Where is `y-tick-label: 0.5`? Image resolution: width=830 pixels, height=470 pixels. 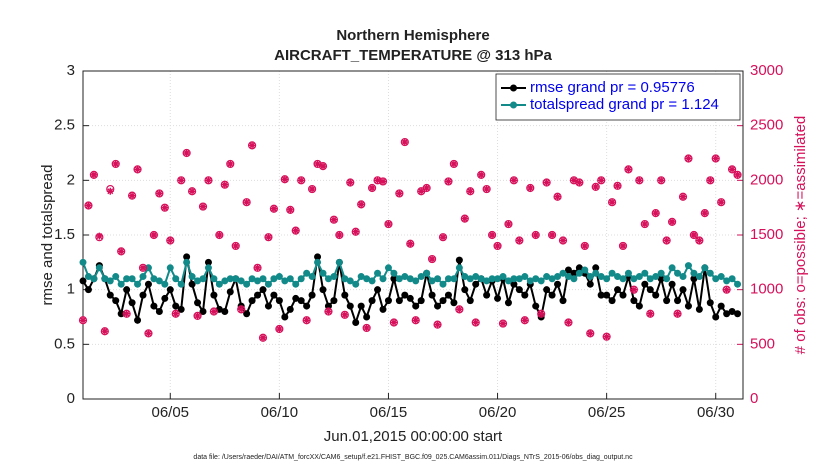
y-tick-label: 0.5 is located at coordinates (64, 343).